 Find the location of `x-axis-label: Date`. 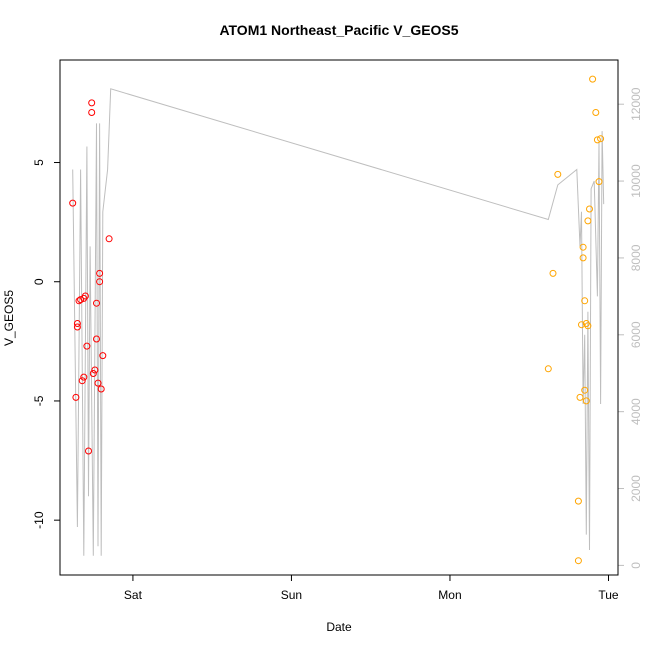

x-axis-label: Date is located at coordinates (339, 627).